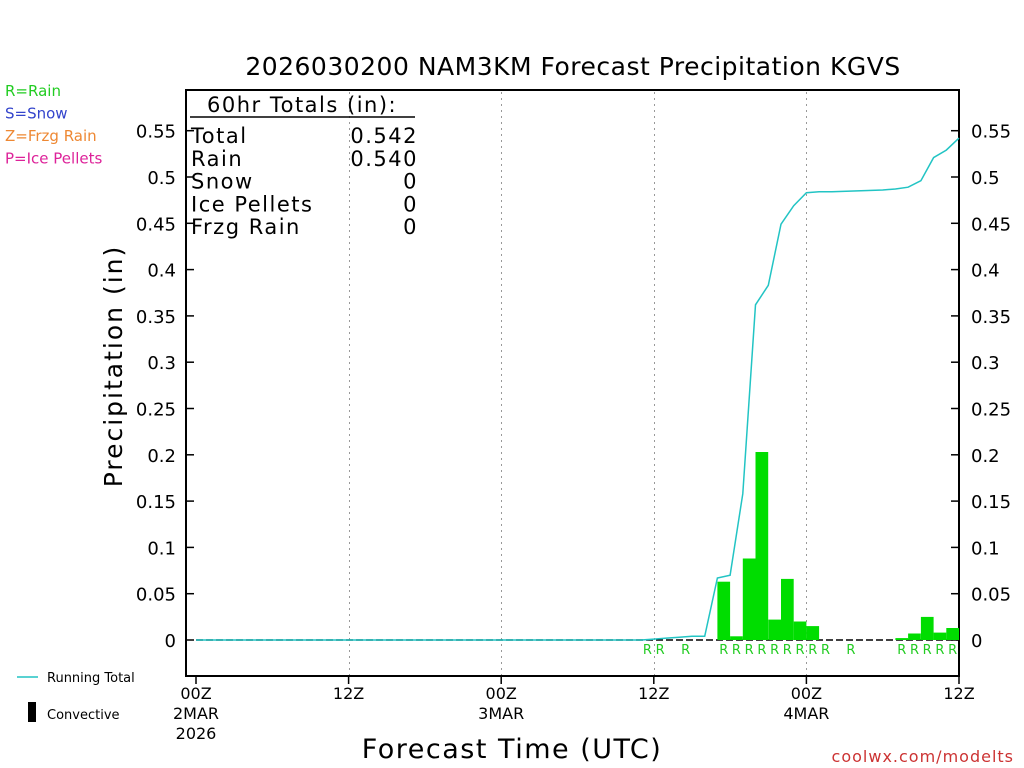  Describe the element at coordinates (991, 132) in the screenshot. I see `y-tick-label-right: 0.55` at that location.